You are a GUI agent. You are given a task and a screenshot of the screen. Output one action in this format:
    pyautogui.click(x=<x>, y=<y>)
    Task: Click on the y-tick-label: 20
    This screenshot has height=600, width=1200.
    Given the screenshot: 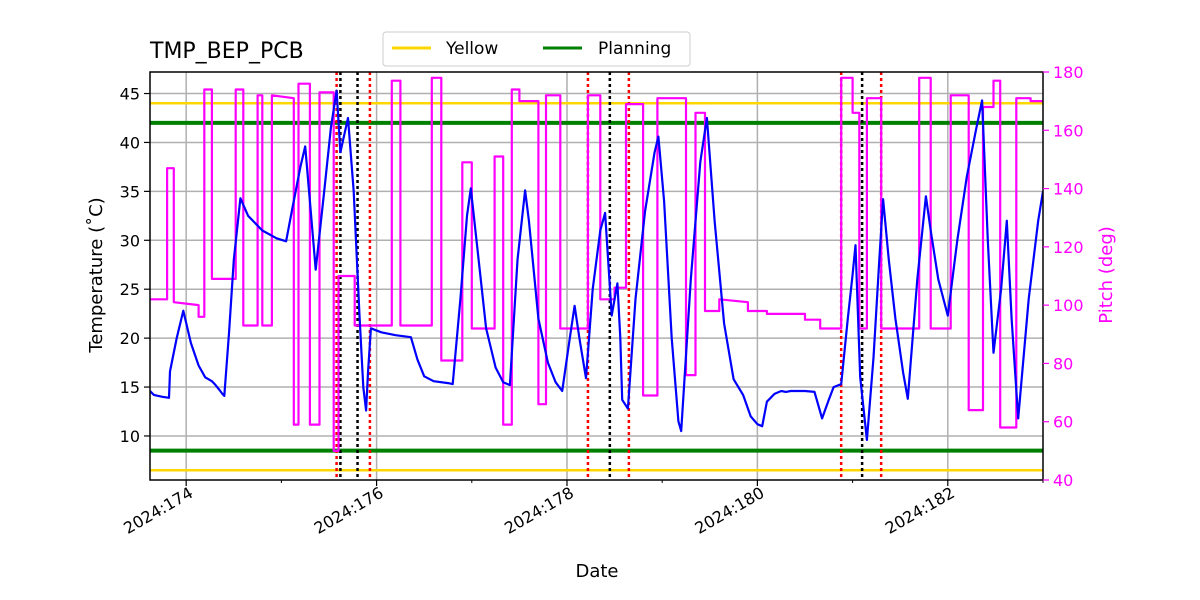 What is the action you would take?
    pyautogui.click(x=130, y=338)
    